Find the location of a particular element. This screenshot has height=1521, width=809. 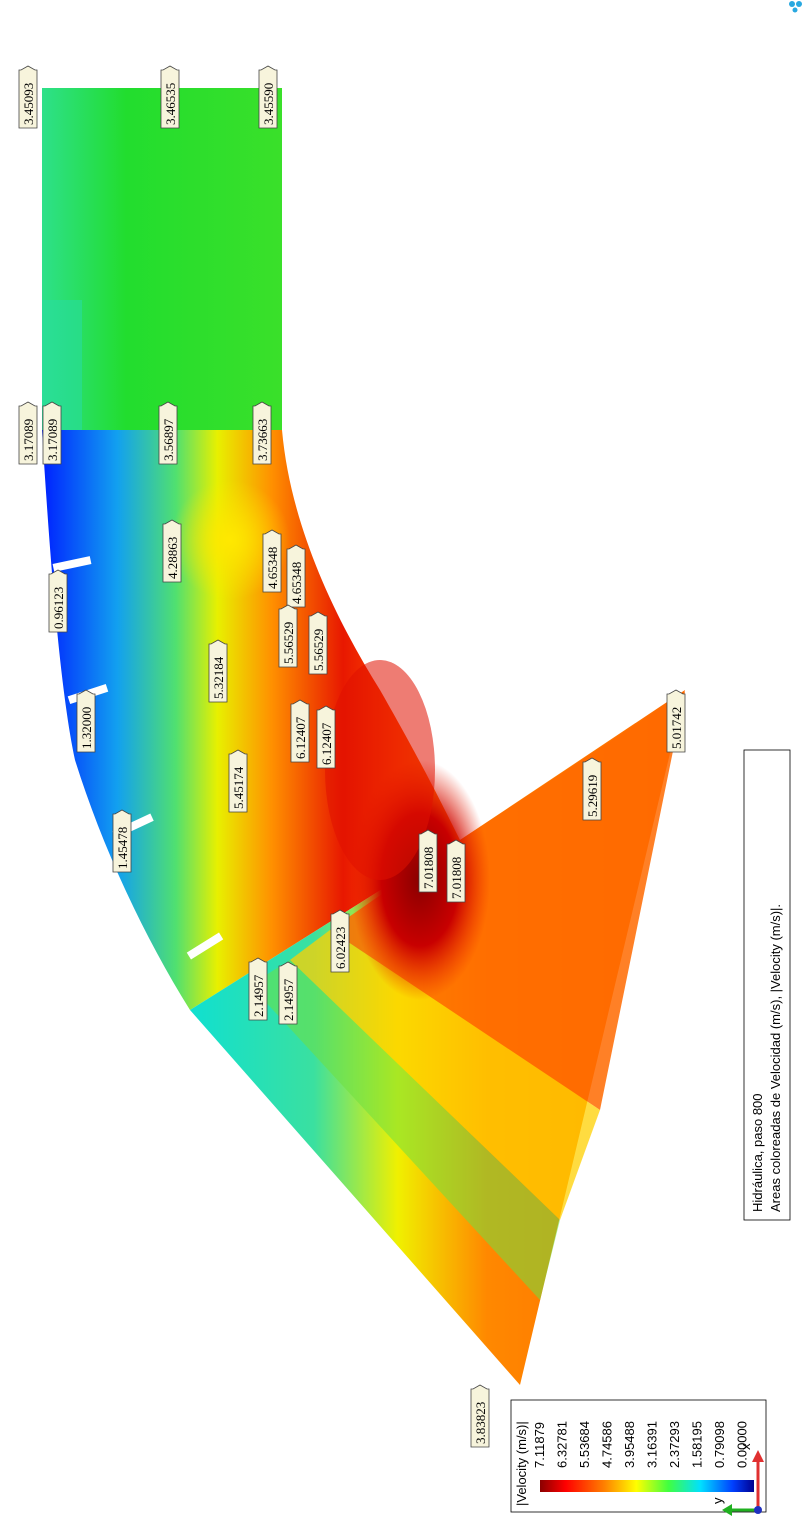

probe-tag: 4.28863 is located at coordinates (172, 551).